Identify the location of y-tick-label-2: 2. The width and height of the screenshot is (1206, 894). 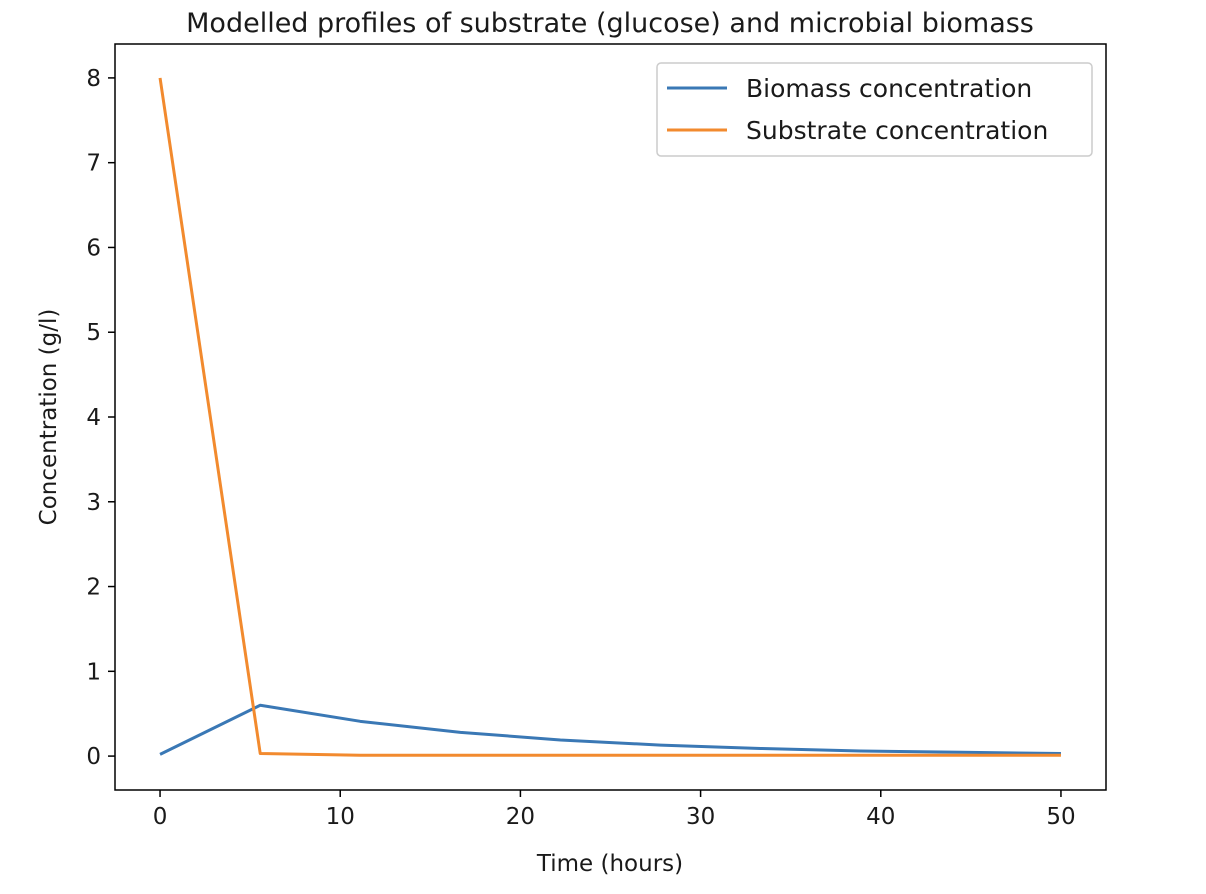
(93, 588).